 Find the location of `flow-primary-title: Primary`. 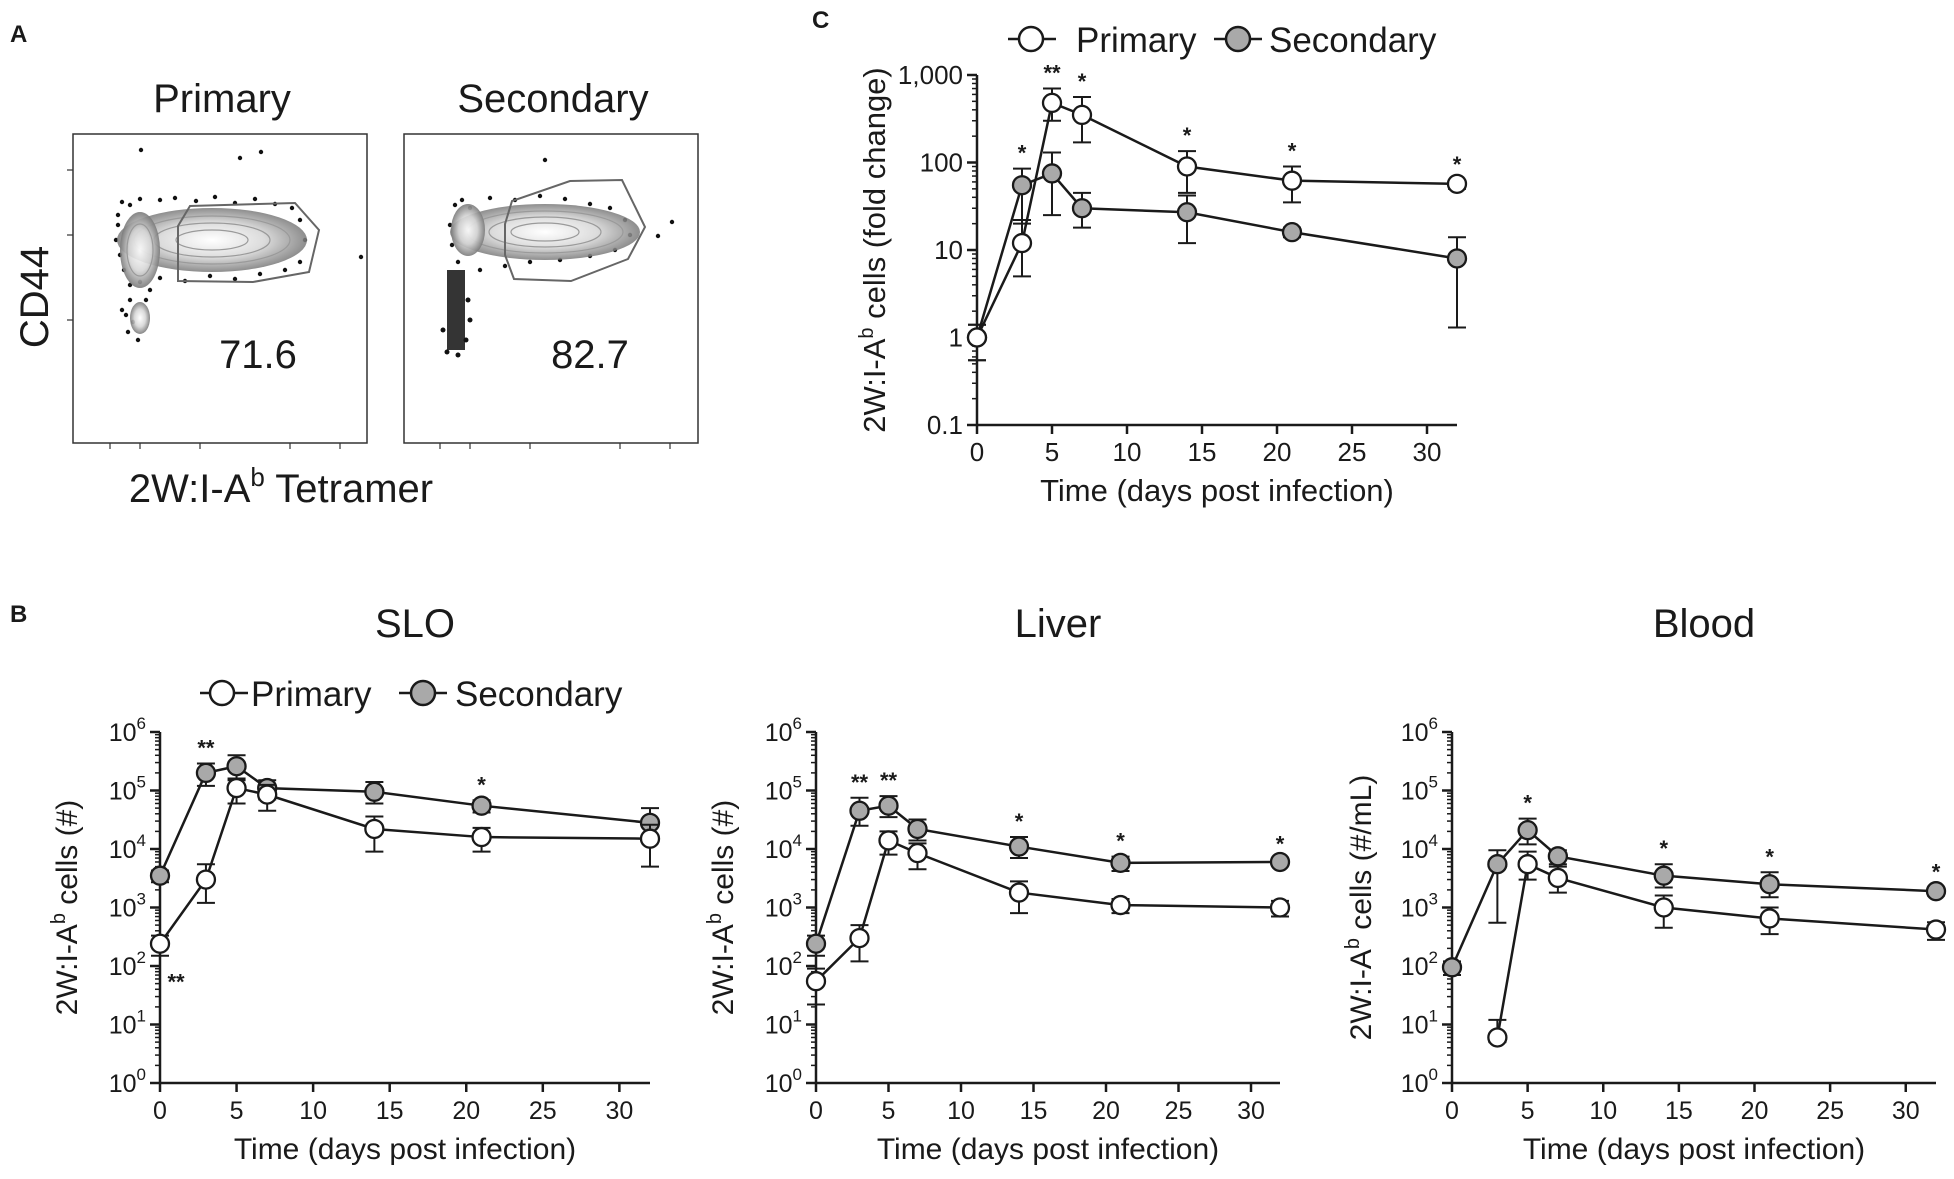

flow-primary-title: Primary is located at coordinates (222, 99).